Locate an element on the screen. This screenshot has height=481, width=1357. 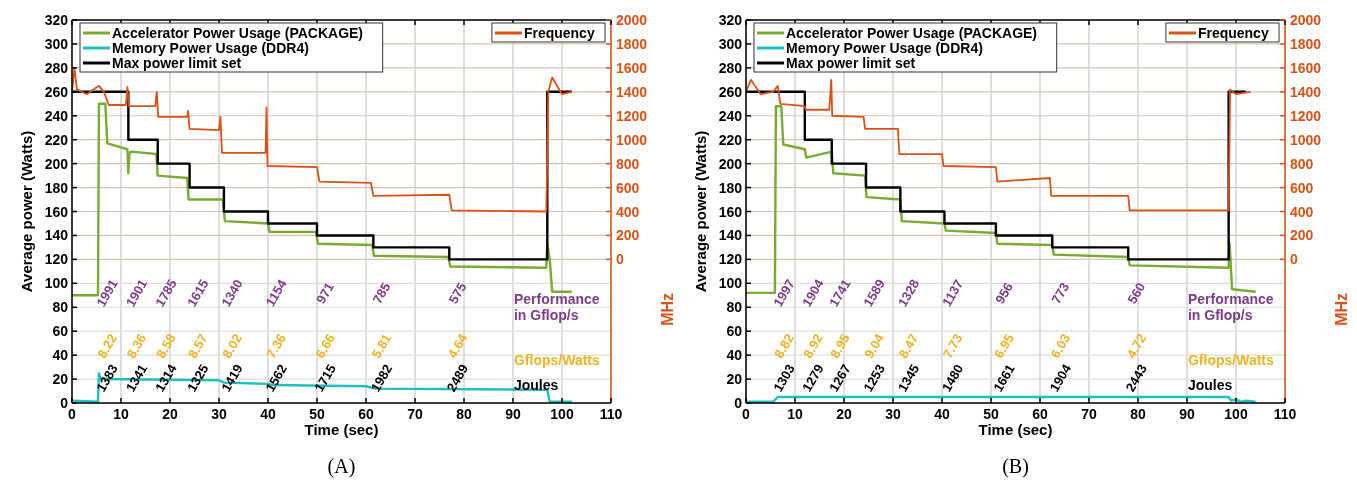
annotation: 773 is located at coordinates (1060, 293).